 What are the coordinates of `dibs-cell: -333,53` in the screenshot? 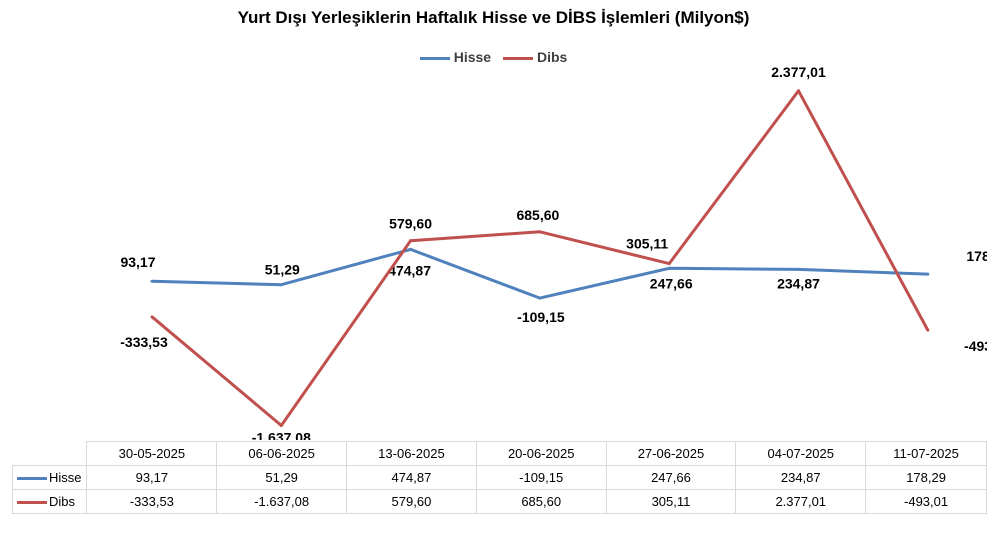 It's located at (152, 501).